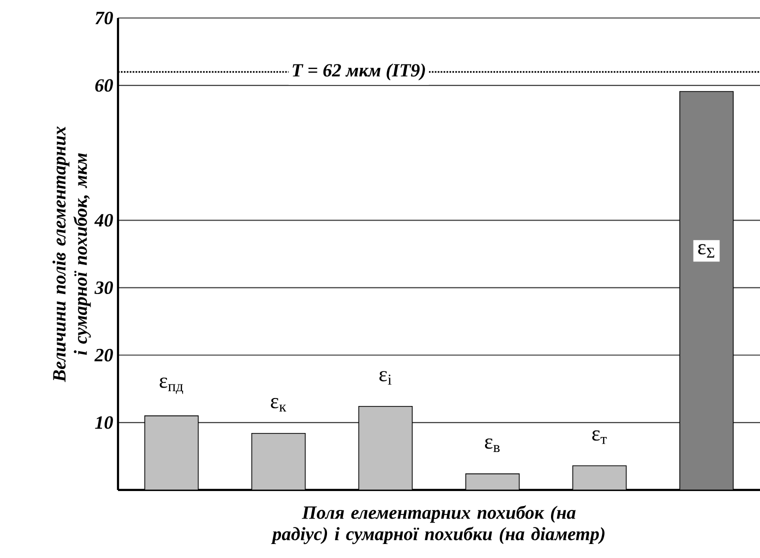 This screenshot has height=558, width=760. Describe the element at coordinates (104, 18) in the screenshot. I see `y-tick-label: 70` at that location.